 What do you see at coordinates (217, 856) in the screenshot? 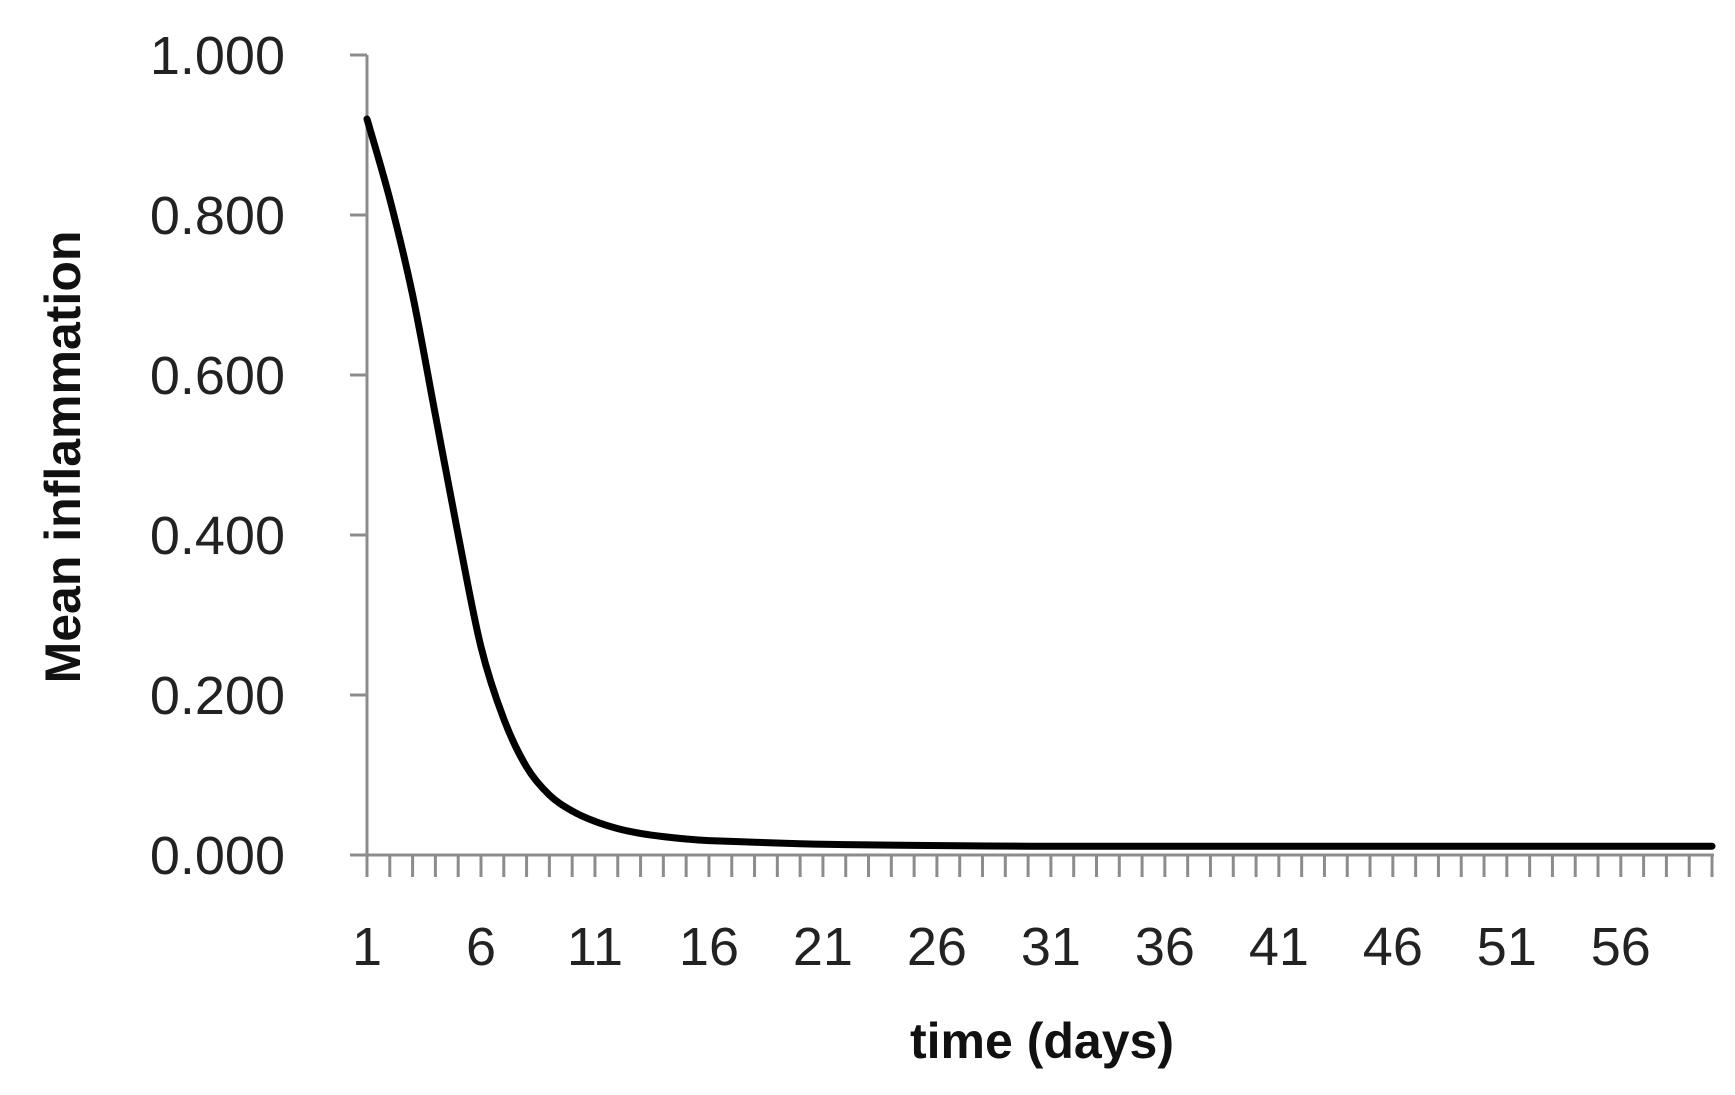
I see `y-tick-label: 0.000` at bounding box center [217, 856].